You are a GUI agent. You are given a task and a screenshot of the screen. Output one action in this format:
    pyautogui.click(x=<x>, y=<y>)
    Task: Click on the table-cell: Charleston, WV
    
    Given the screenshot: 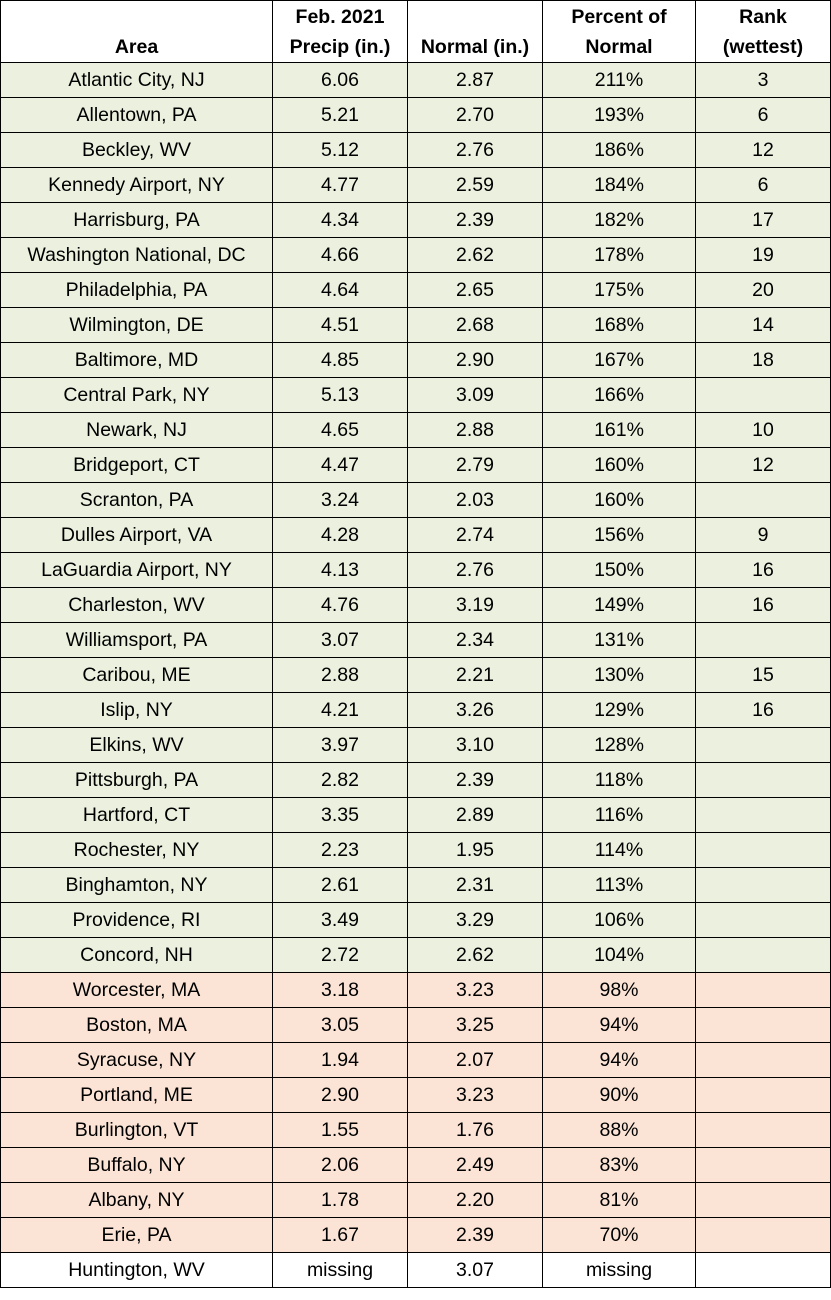 What is the action you would take?
    pyautogui.click(x=136, y=605)
    